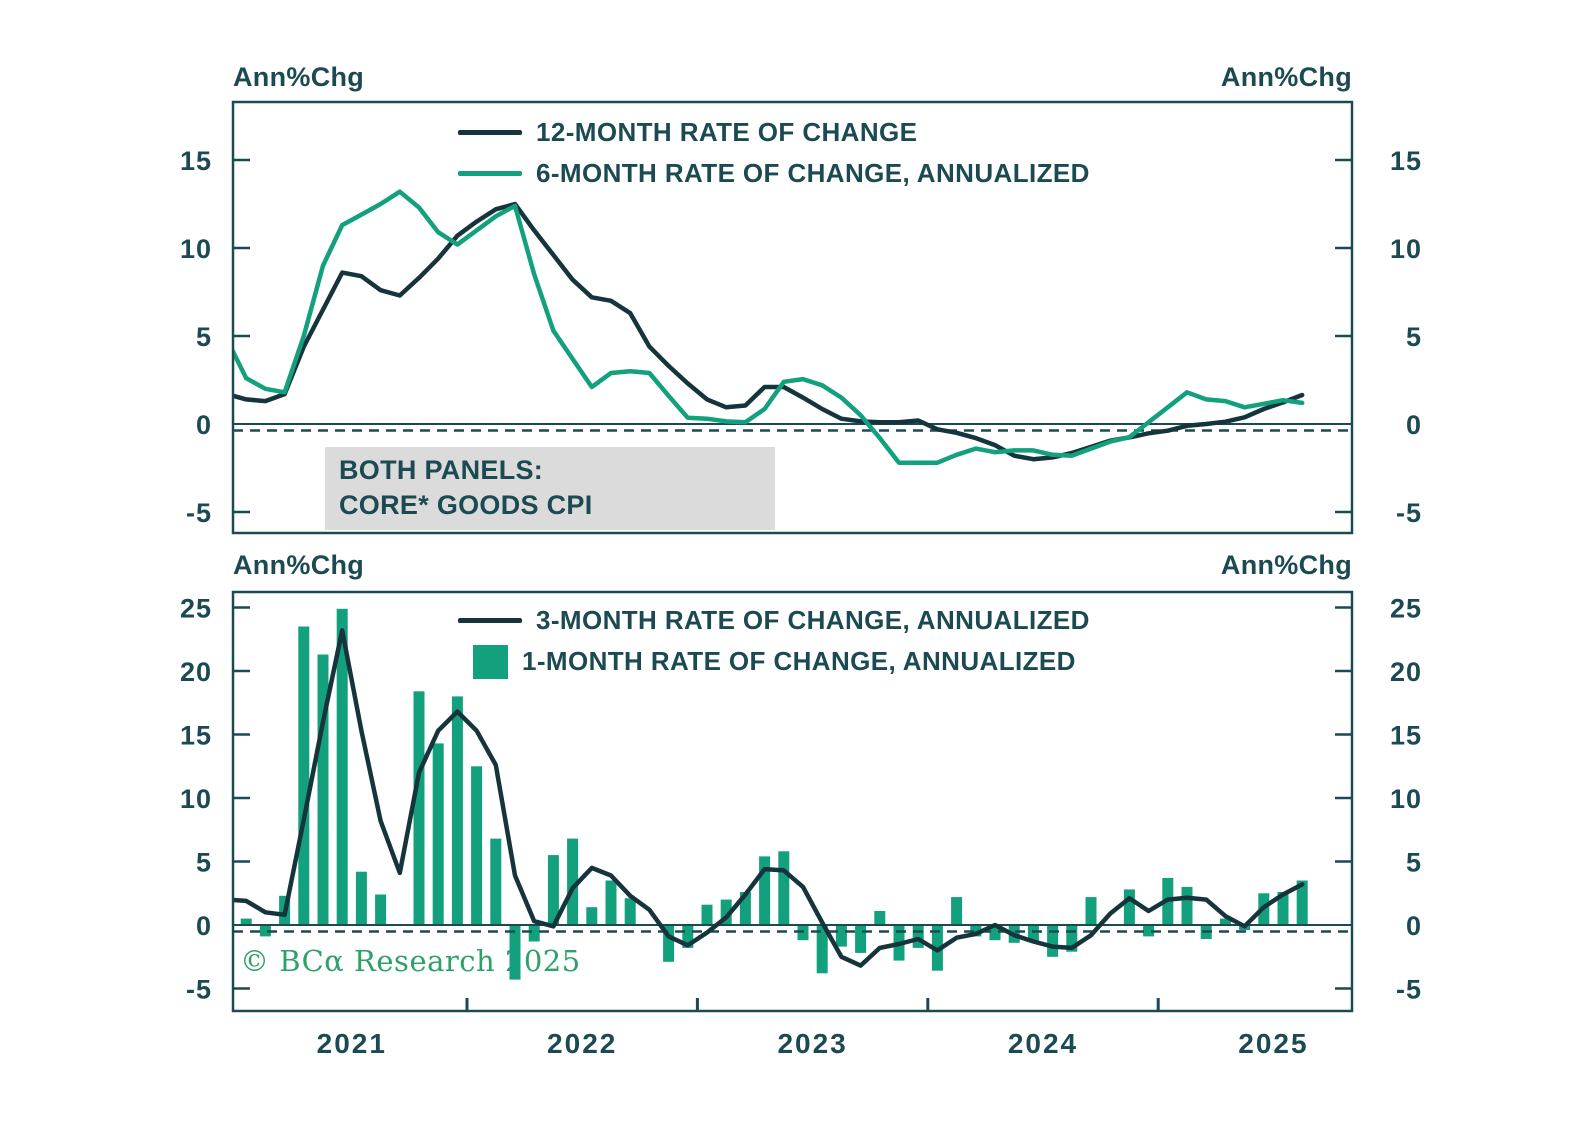  Describe the element at coordinates (490, 661) in the screenshot. I see `bar-swatch-1-month` at that location.